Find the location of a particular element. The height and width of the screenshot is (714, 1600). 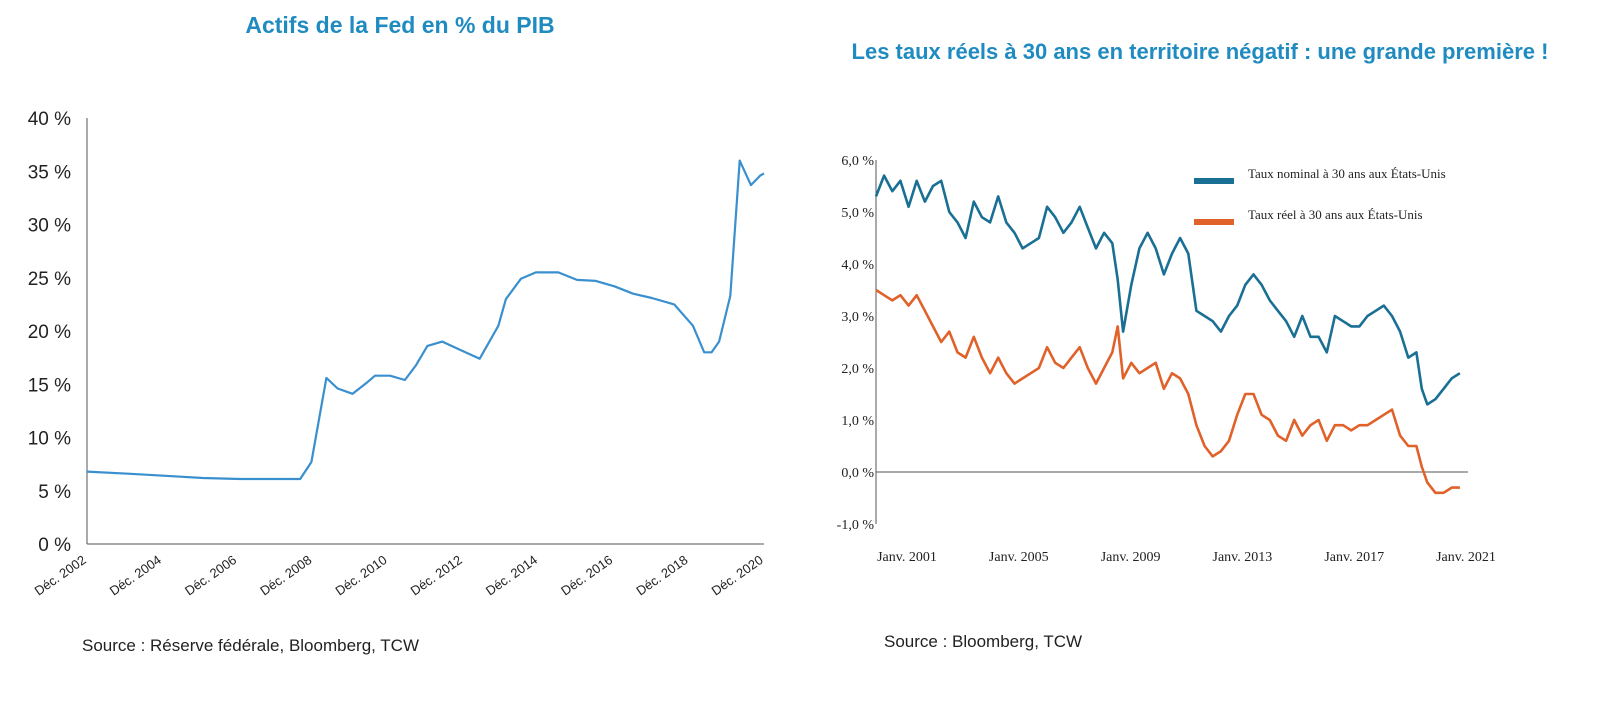

x-tick-label: Déc. 2002 is located at coordinates (60, 575).